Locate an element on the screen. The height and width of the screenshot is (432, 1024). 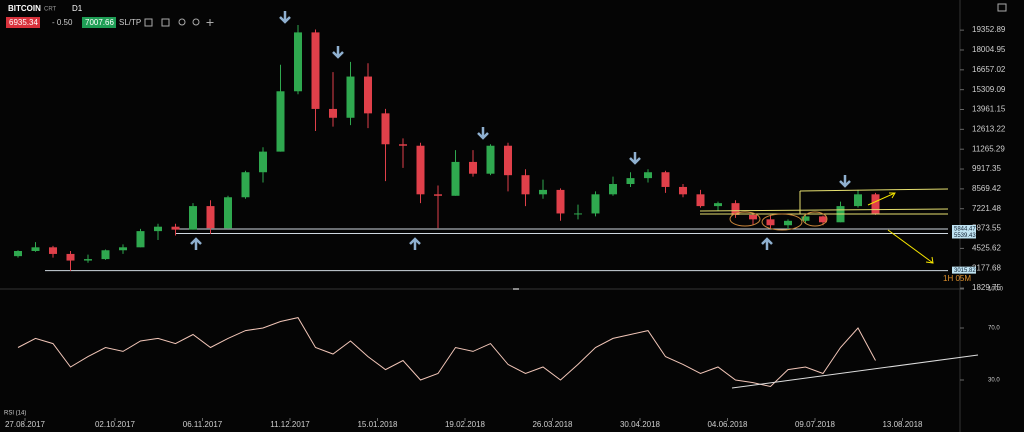
yellow-trendlines is located at coordinates (824, 226).